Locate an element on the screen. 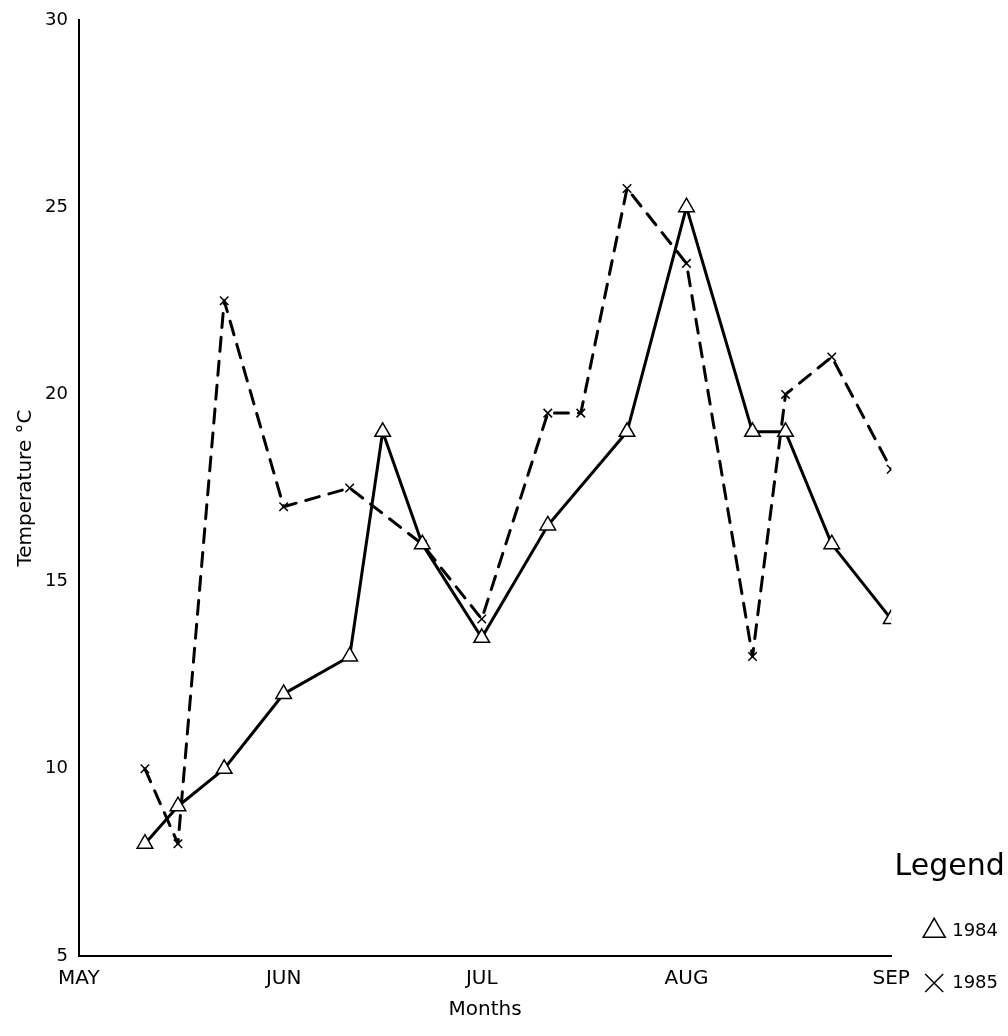 The image size is (1008, 1036). y-tick-label: 20 is located at coordinates (56, 393).